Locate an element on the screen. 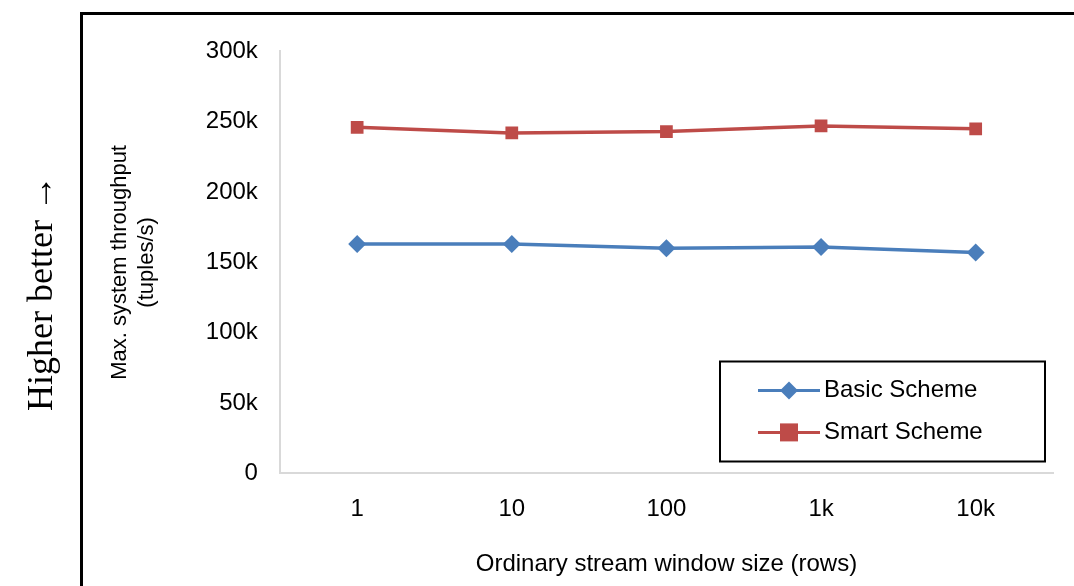 The height and width of the screenshot is (586, 1074). y-axis-title: Max. system throughput (tuples/s) is located at coordinates (132, 262).